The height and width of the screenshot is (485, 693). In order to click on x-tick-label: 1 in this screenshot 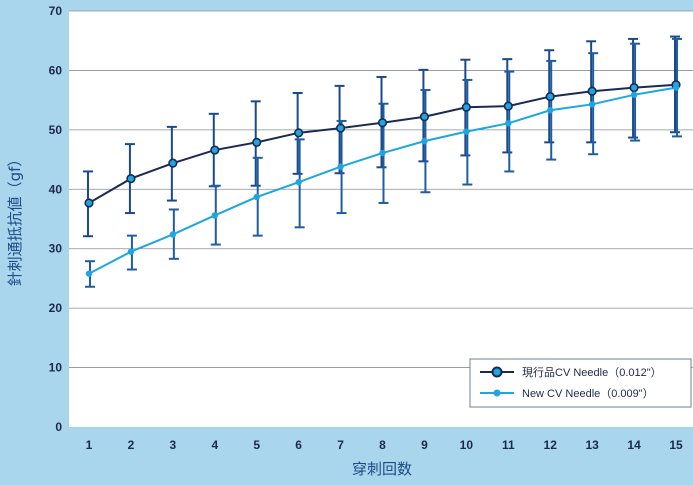, I will do `click(89, 445)`.